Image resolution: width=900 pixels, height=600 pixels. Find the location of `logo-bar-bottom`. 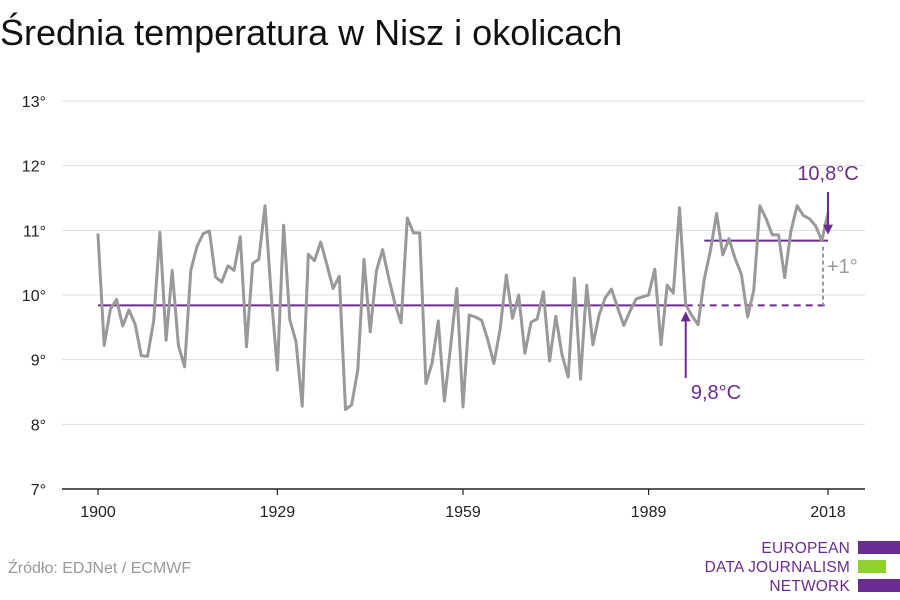

logo-bar-bottom is located at coordinates (879, 585).